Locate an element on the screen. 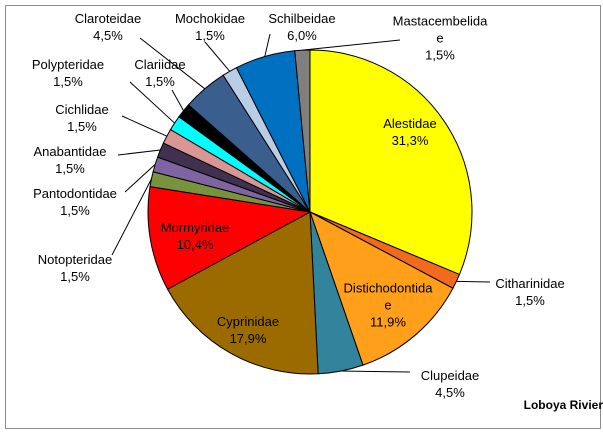 The height and width of the screenshot is (436, 603). category-label: Claroteidae is located at coordinates (108, 18).